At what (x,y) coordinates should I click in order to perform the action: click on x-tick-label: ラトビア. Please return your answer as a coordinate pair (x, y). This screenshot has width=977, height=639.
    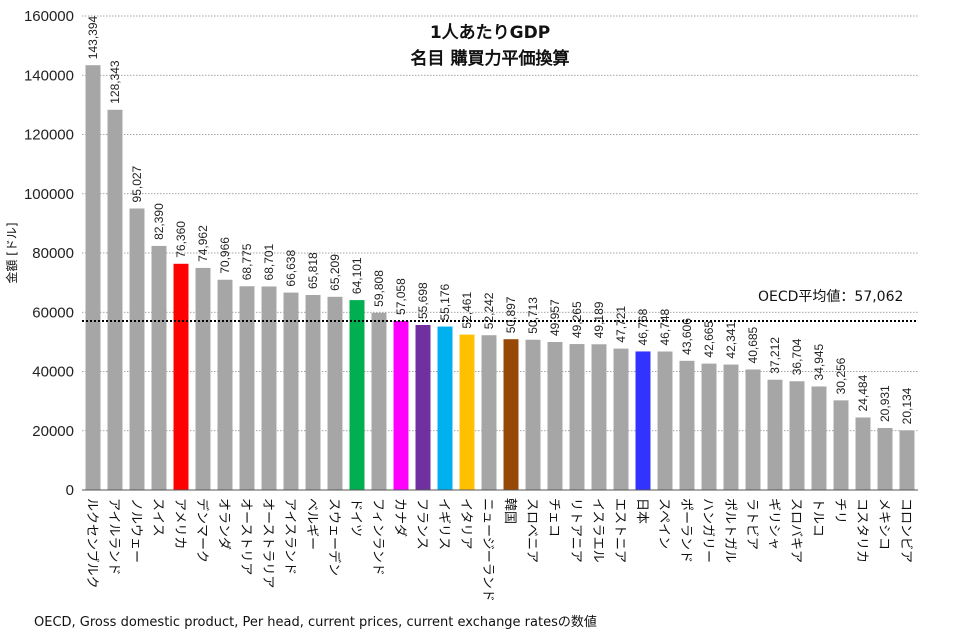
    Looking at the image, I should click on (751, 524).